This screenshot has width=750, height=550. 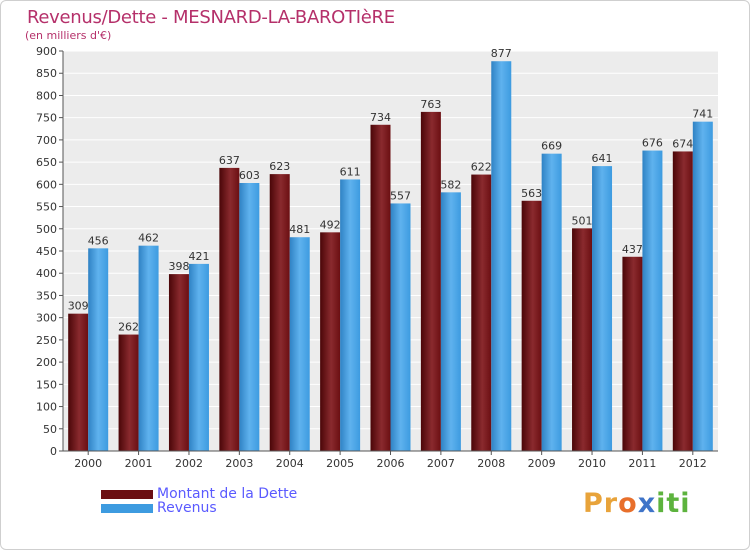 I want to click on y-tick-label: 250, so click(x=46, y=340).